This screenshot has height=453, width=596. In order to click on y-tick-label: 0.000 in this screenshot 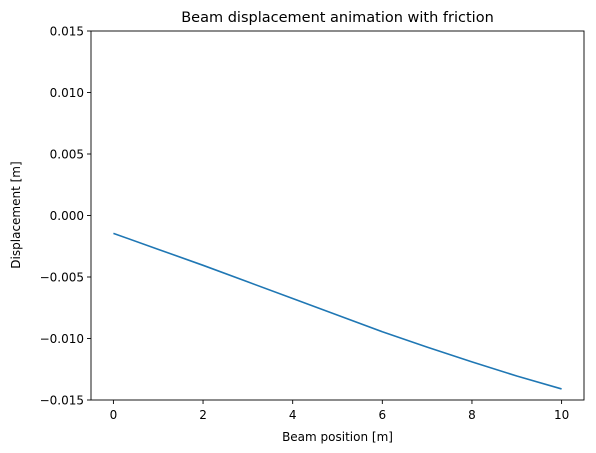, I will do `click(67, 216)`.